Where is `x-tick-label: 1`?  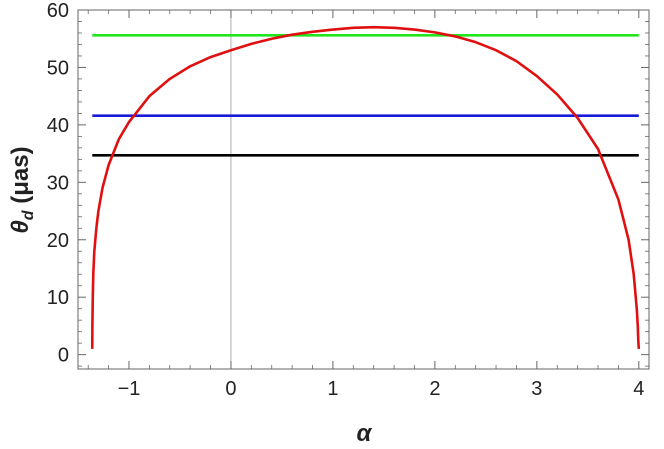
x-tick-label: 1 is located at coordinates (332, 389).